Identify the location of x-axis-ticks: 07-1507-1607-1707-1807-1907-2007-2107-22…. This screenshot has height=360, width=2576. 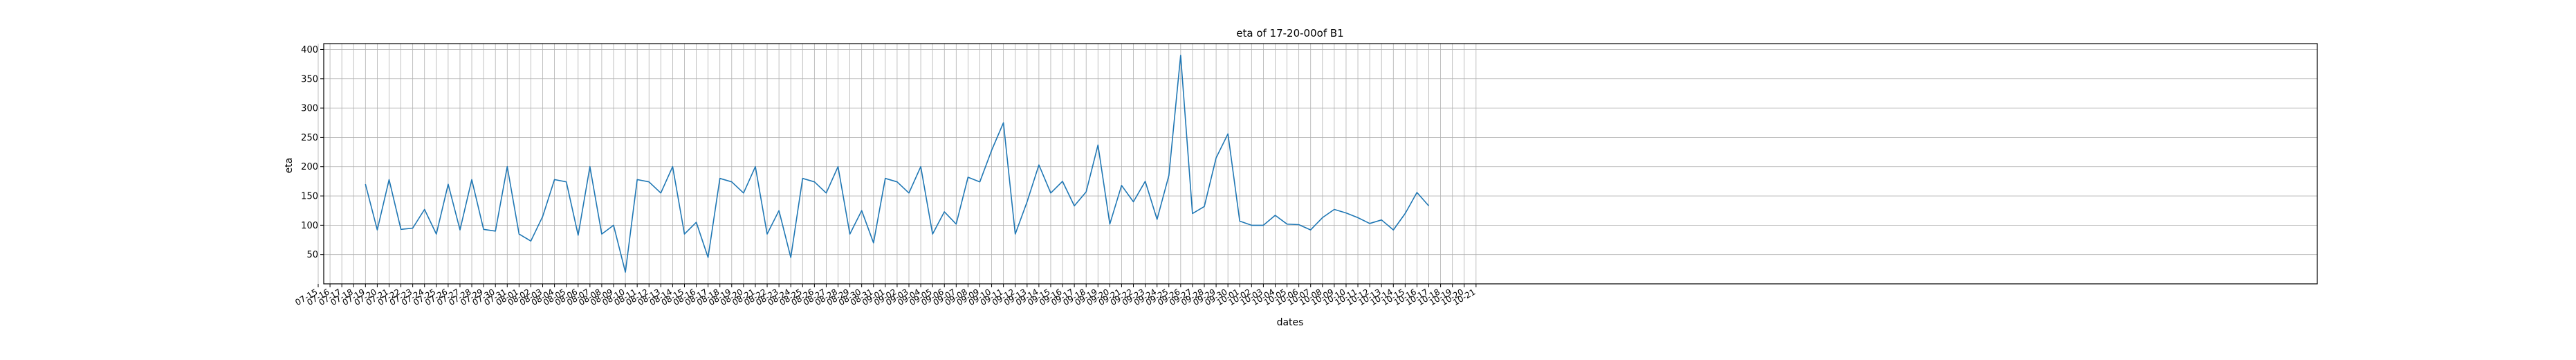
(885, 295).